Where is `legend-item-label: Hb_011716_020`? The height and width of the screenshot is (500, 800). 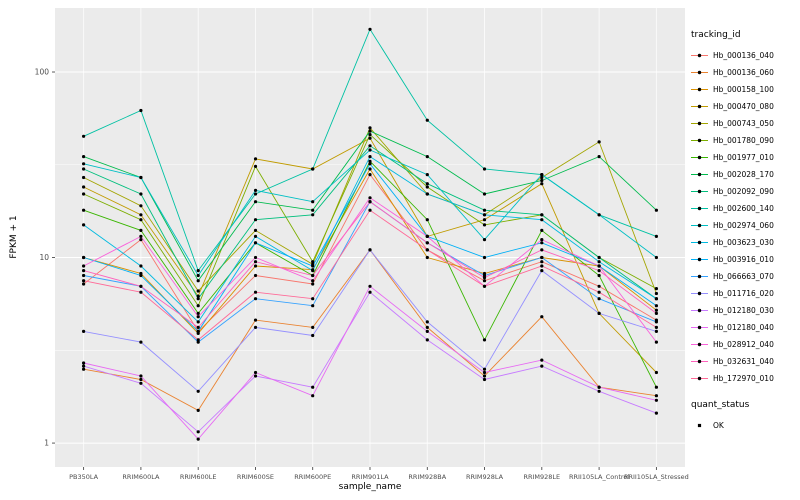 legend-item-label: Hb_011716_020 is located at coordinates (743, 293).